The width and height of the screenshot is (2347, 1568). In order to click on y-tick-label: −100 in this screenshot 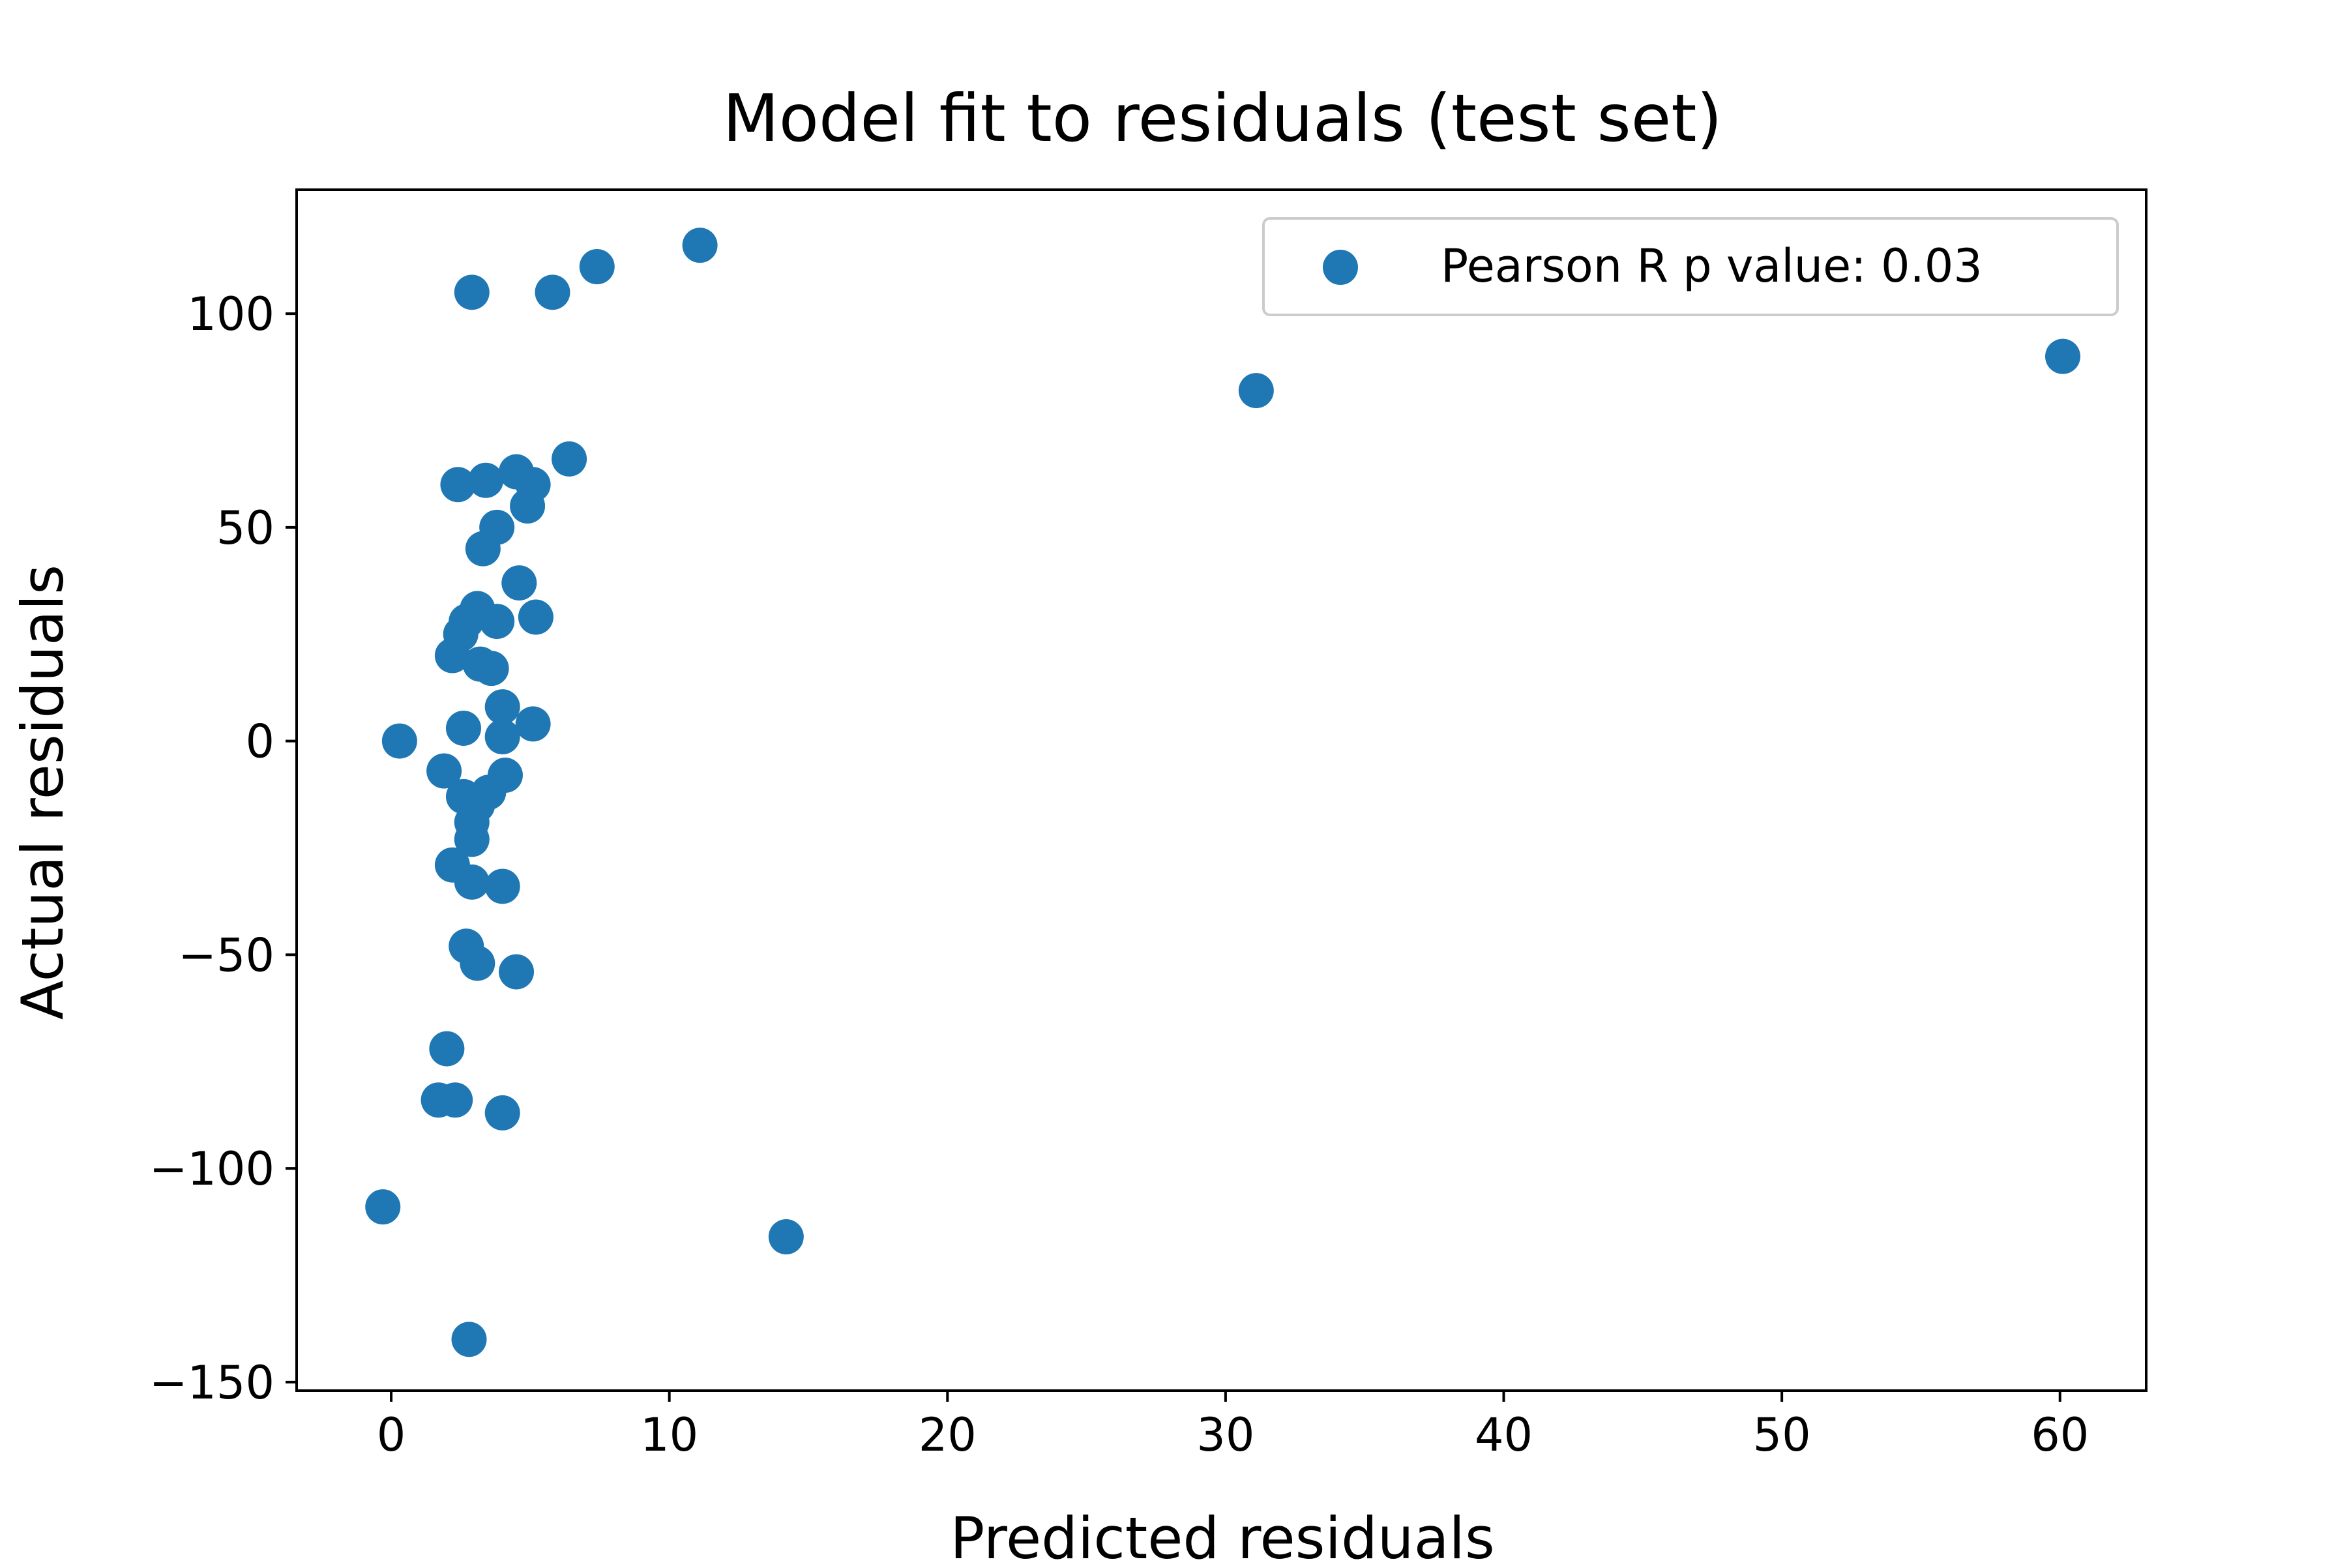, I will do `click(211, 1169)`.